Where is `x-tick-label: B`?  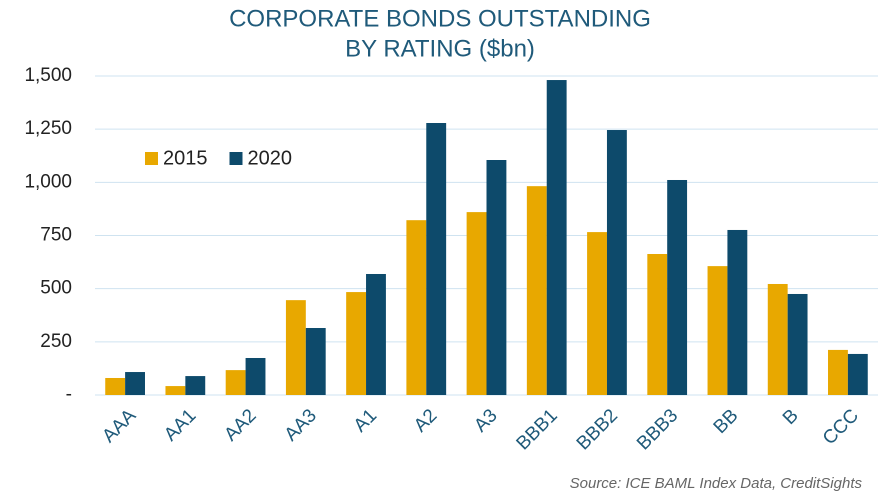 x-tick-label: B is located at coordinates (791, 417).